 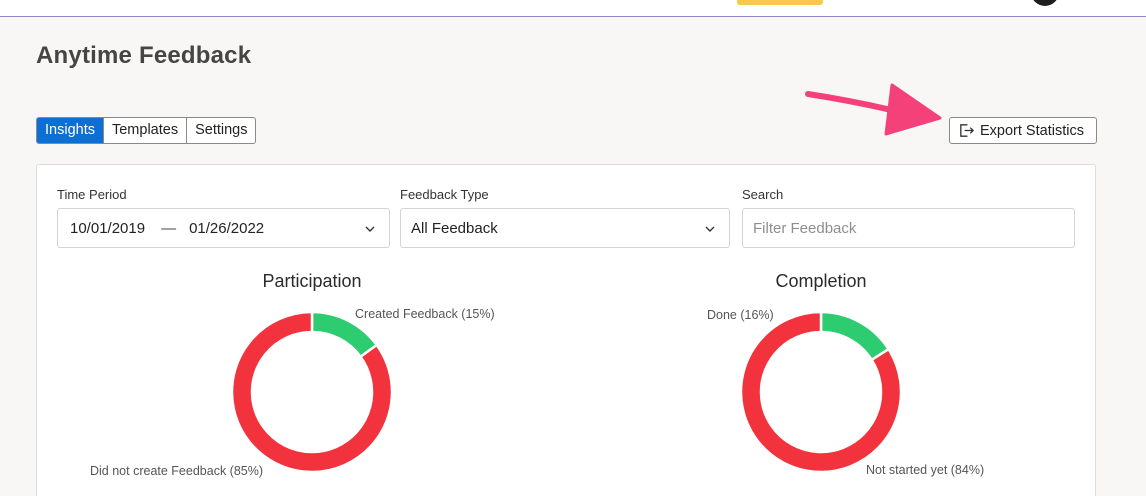 What do you see at coordinates (873, 109) in the screenshot?
I see `annotation-arrow` at bounding box center [873, 109].